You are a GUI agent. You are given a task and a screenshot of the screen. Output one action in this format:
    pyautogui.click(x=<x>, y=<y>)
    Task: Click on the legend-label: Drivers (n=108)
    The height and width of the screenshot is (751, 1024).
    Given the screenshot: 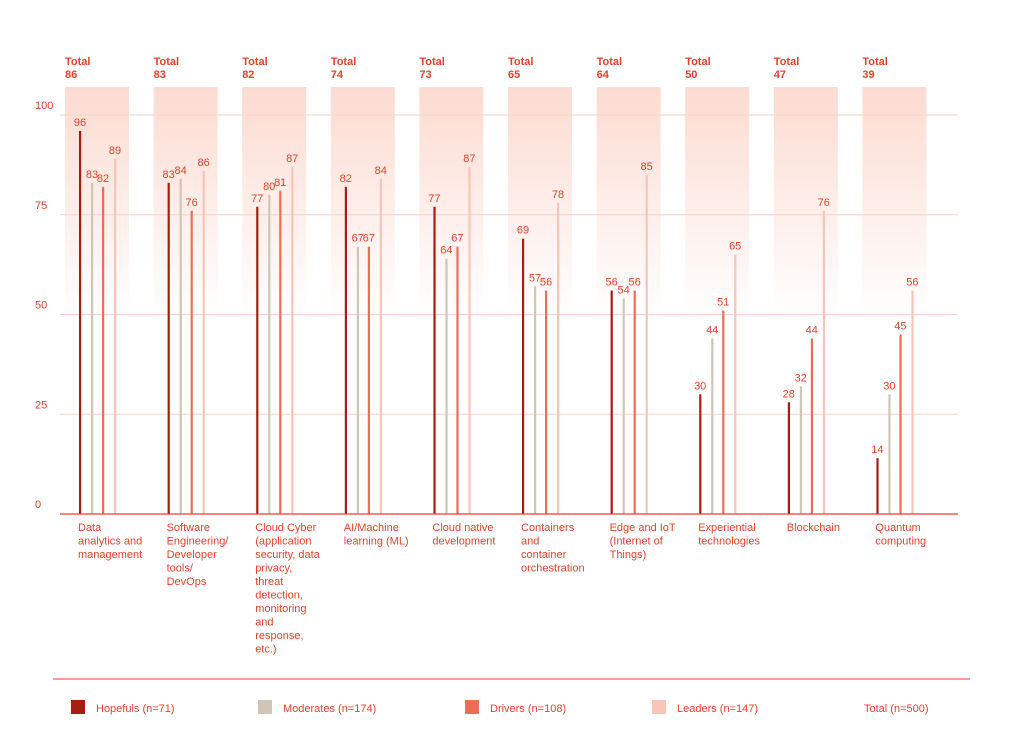 What is the action you would take?
    pyautogui.click(x=528, y=709)
    